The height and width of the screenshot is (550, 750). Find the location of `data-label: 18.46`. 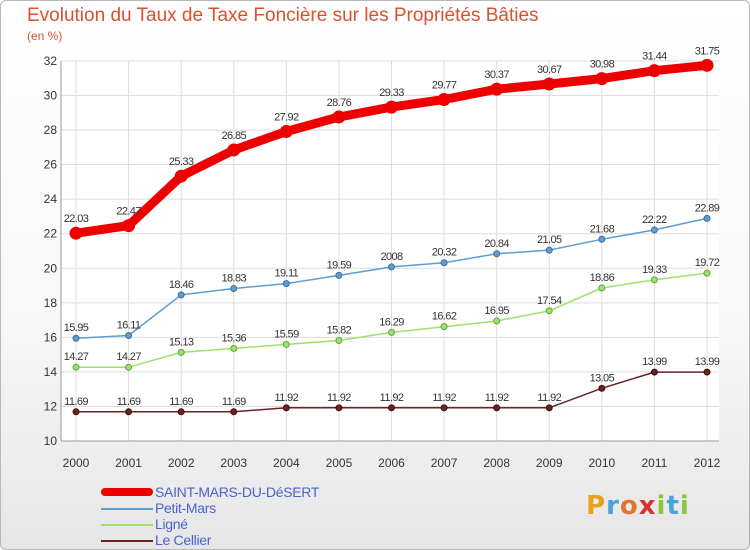

data-label: 18.46 is located at coordinates (181, 285).